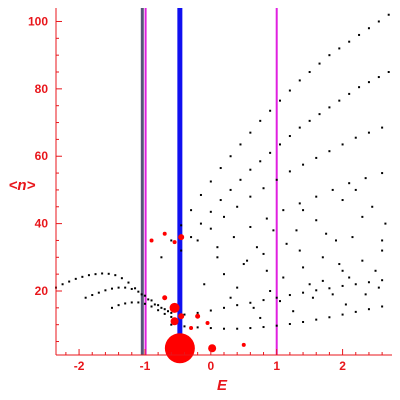 This screenshot has width=400, height=400. I want to click on x-tick-label: 1, so click(276, 366).